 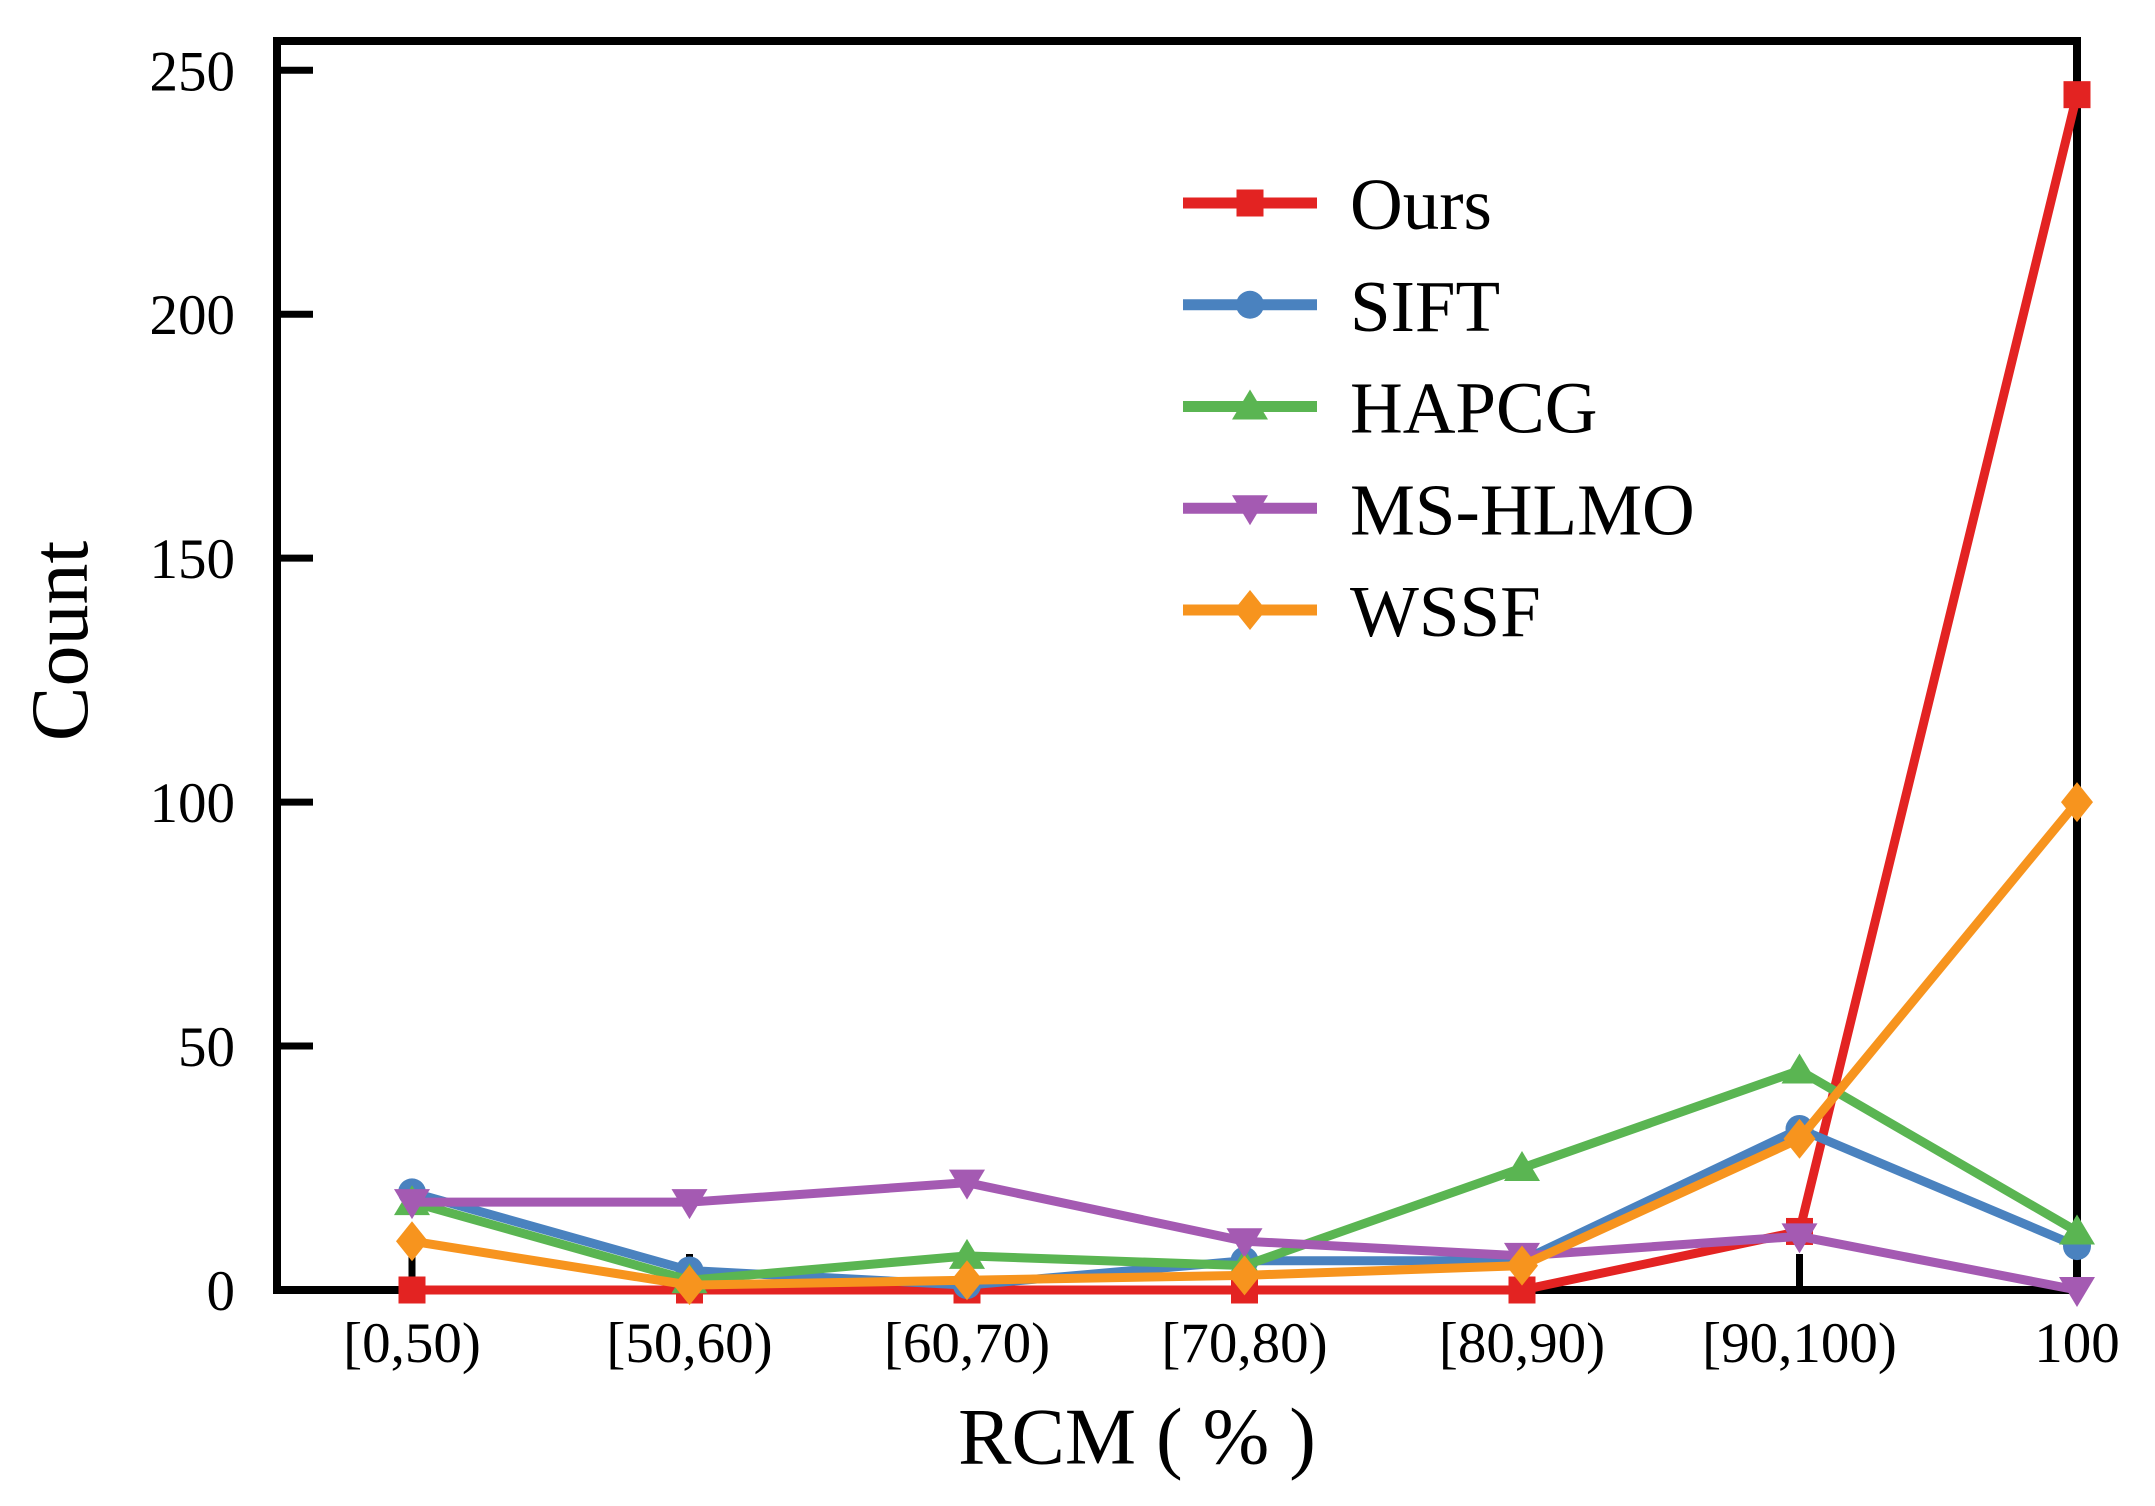 I want to click on x-axis-title: RCM ( % ), so click(x=1137, y=1437).